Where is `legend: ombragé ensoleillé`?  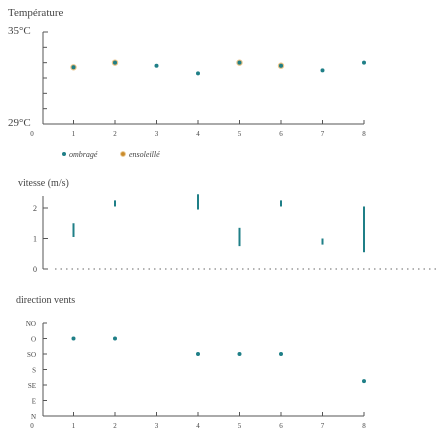
legend: ombragé ensoleillé is located at coordinates (111, 154).